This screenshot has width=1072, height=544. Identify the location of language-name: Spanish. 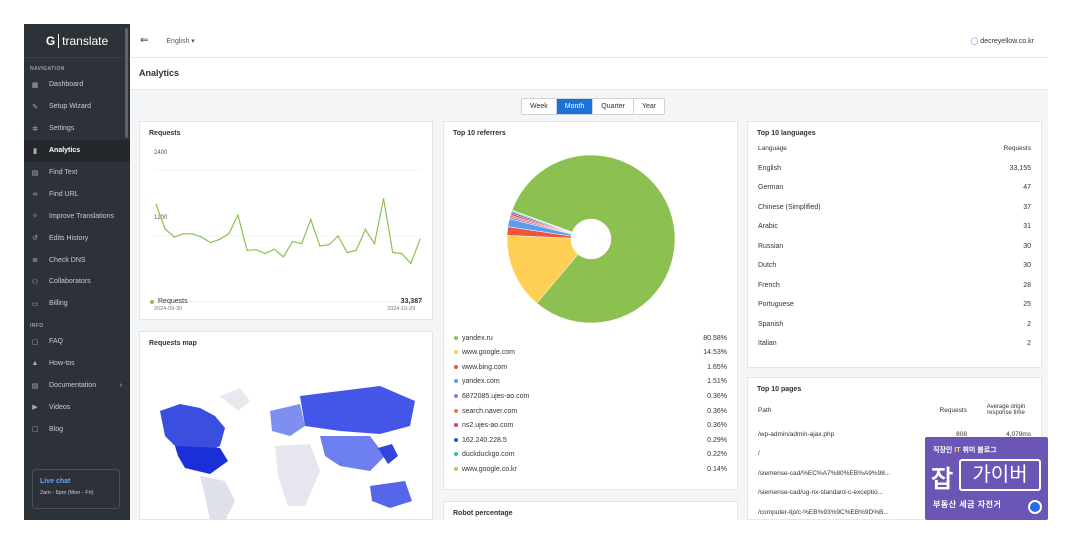
(771, 324).